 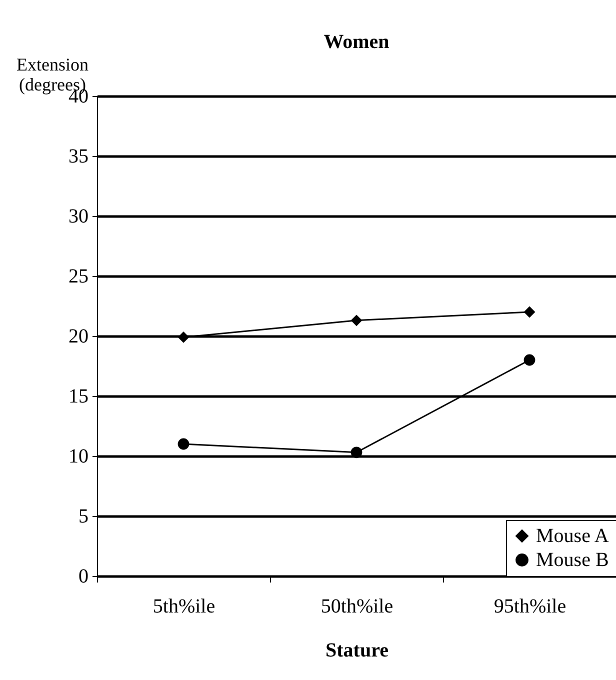 What do you see at coordinates (530, 607) in the screenshot?
I see `x-tick-label: 95th%ile` at bounding box center [530, 607].